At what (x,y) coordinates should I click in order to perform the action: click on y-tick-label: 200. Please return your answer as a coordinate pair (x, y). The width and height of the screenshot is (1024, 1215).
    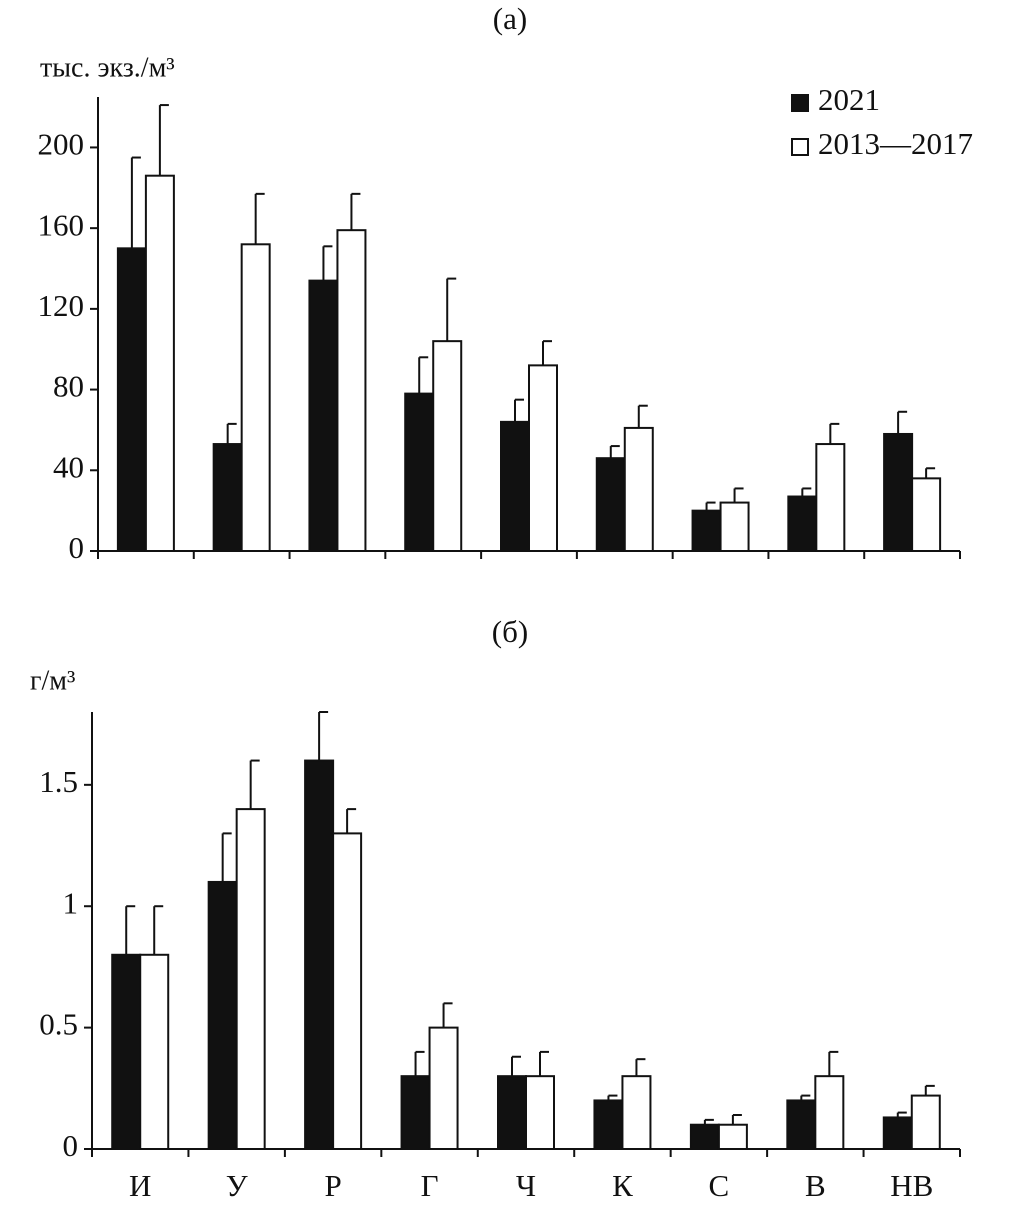
    Looking at the image, I should click on (61, 144).